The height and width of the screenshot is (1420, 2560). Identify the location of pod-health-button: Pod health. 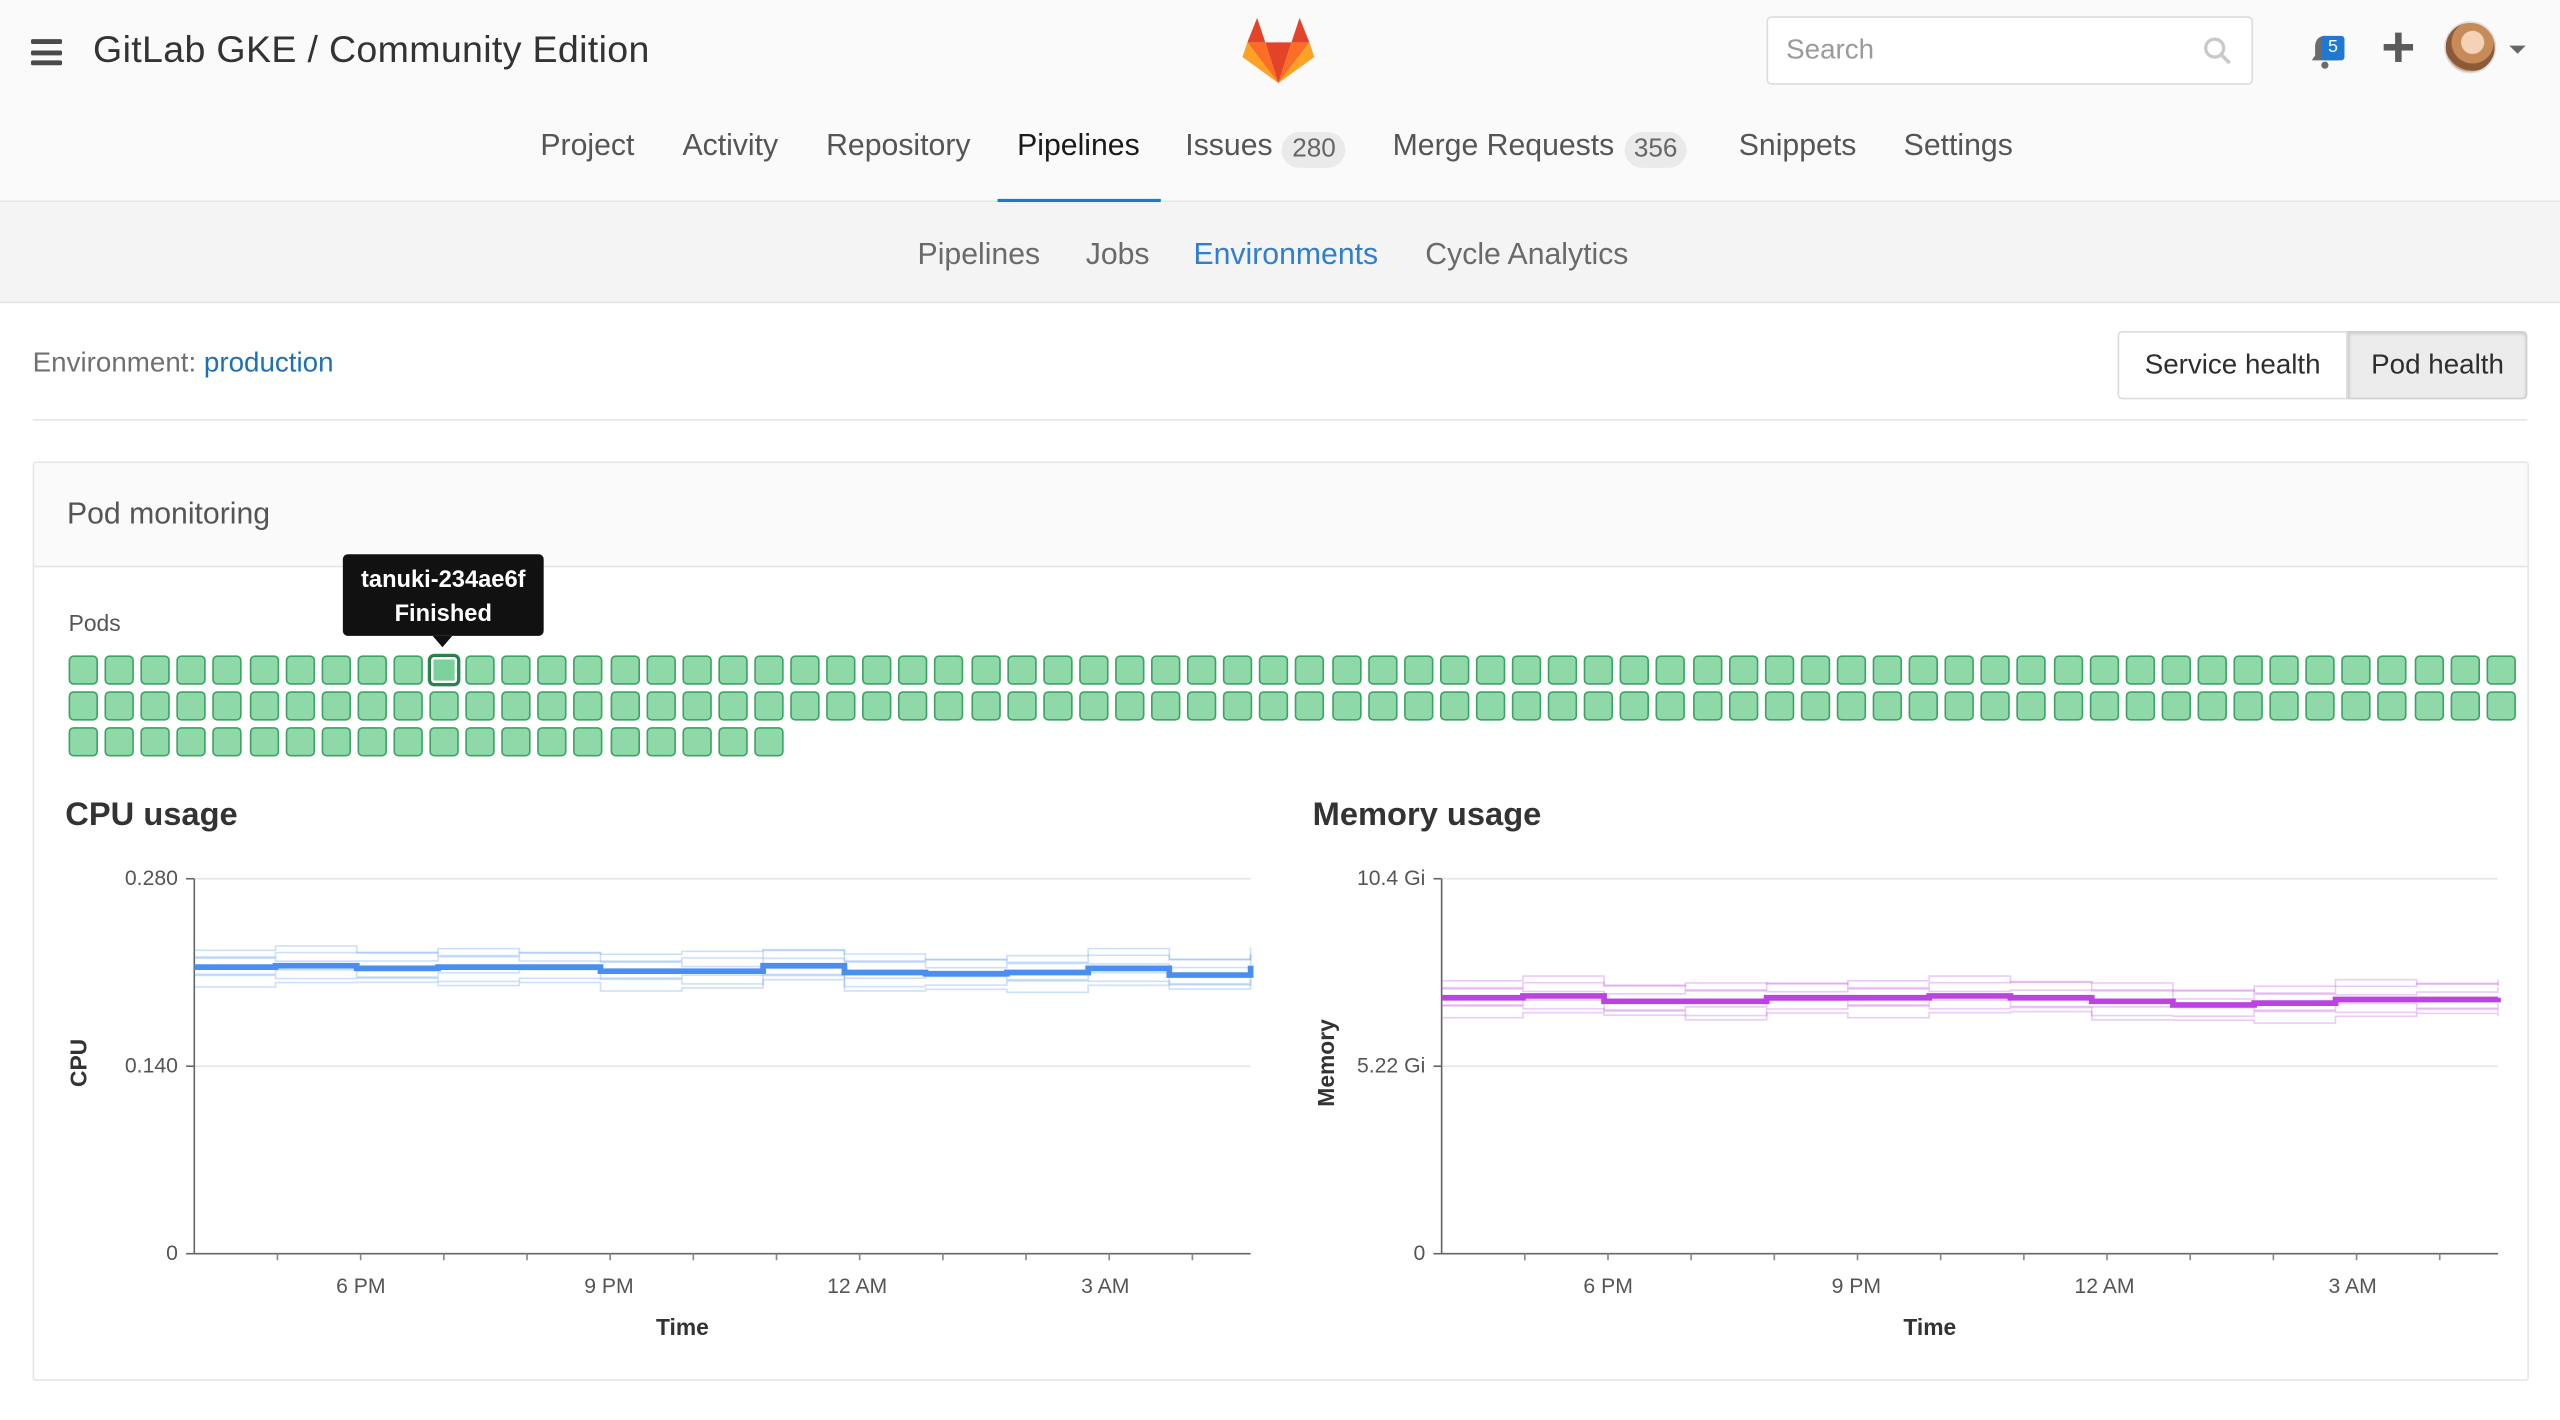
(2437, 365).